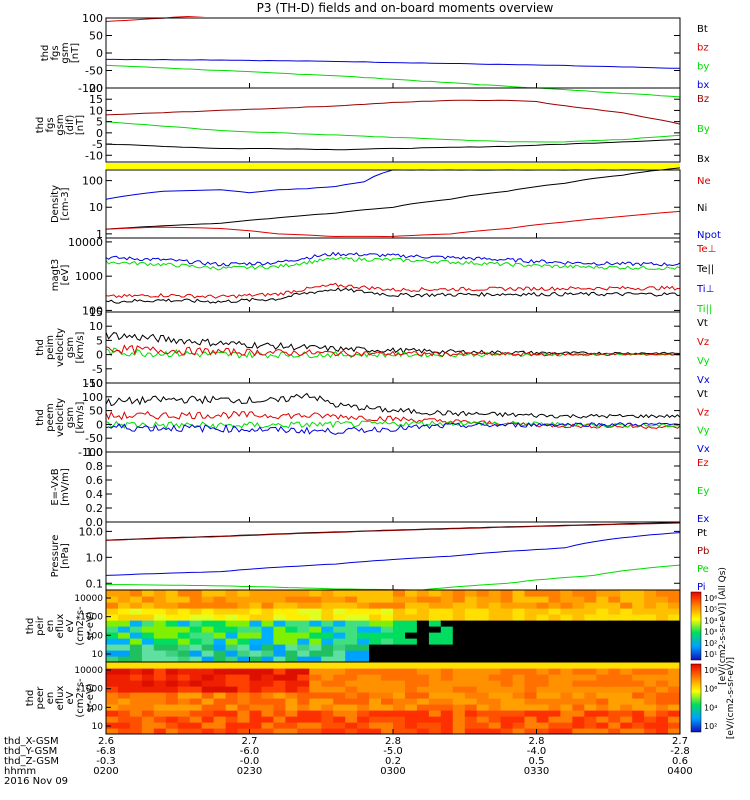  I want to click on legend-label: Ti||, so click(704, 309).